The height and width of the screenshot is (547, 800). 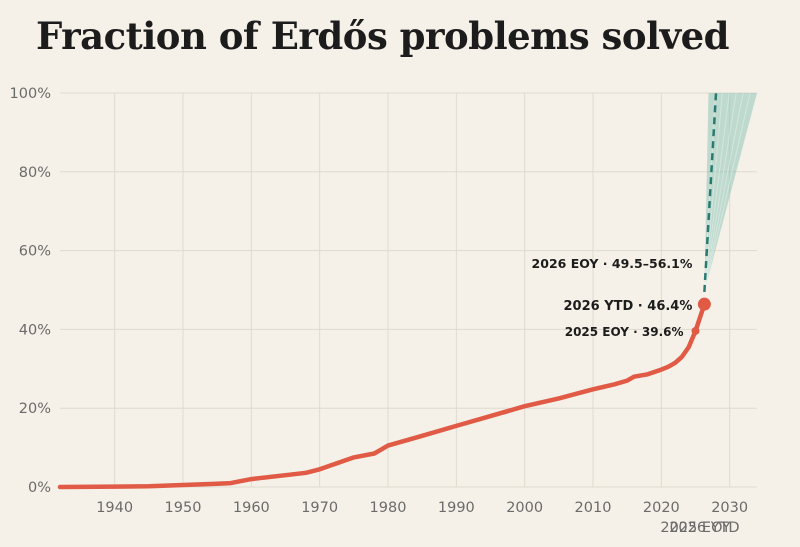 I want to click on y-tick-label: 40%, so click(x=35, y=330).